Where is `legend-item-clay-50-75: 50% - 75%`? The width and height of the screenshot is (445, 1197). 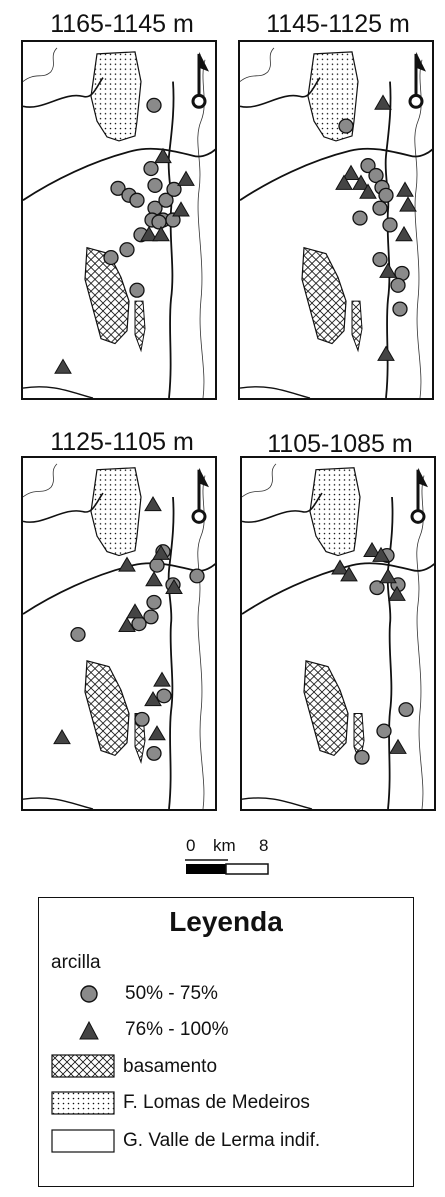 legend-item-clay-50-75: 50% - 75% is located at coordinates (171, 993).